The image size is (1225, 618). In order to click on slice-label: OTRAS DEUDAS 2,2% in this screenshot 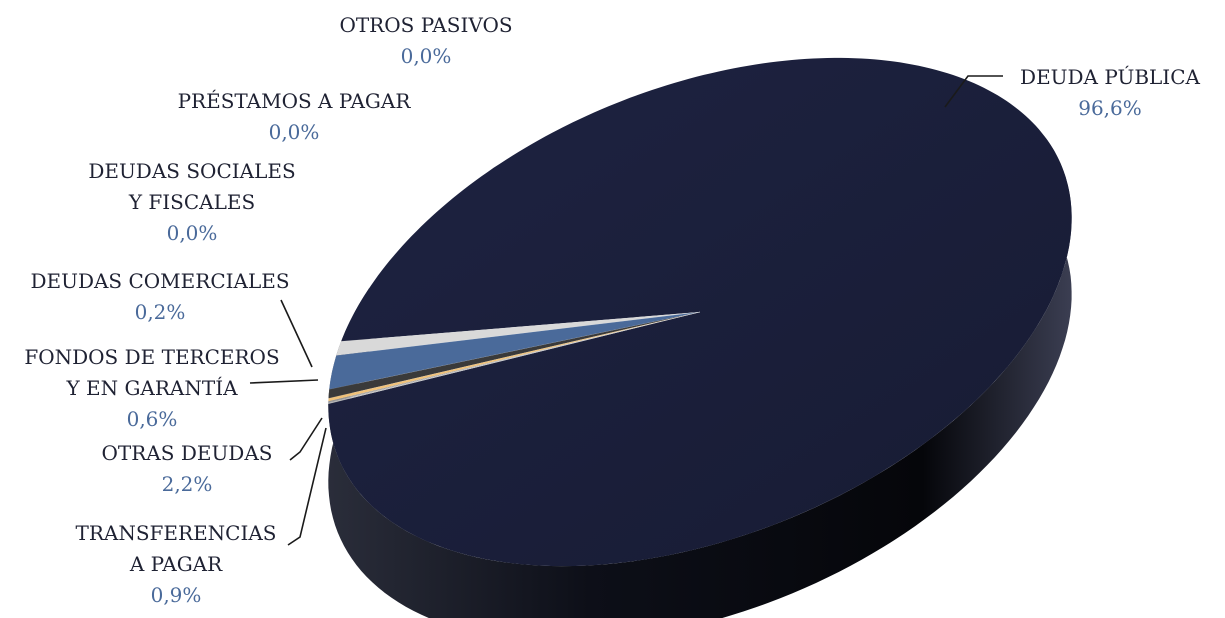, I will do `click(187, 468)`.